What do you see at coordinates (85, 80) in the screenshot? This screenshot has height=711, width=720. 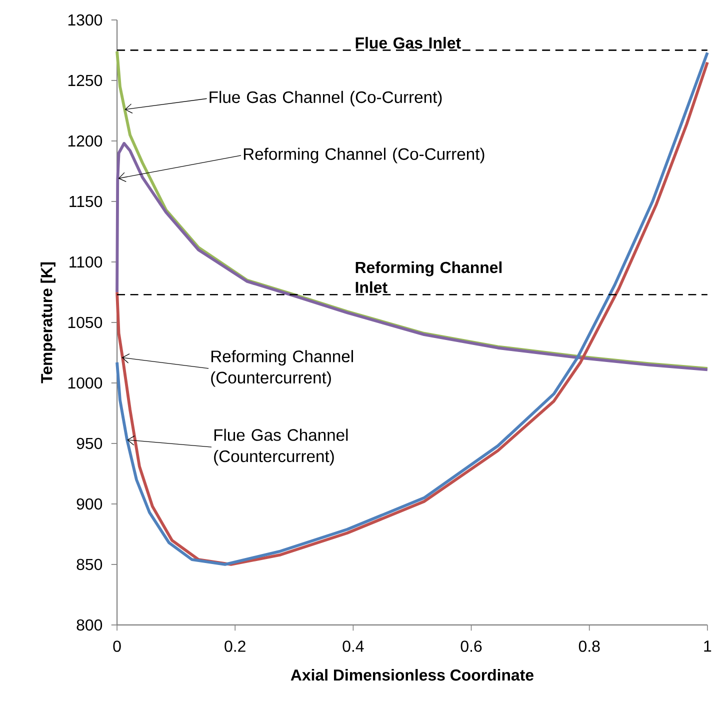 I see `y-tick-label: 1250` at bounding box center [85, 80].